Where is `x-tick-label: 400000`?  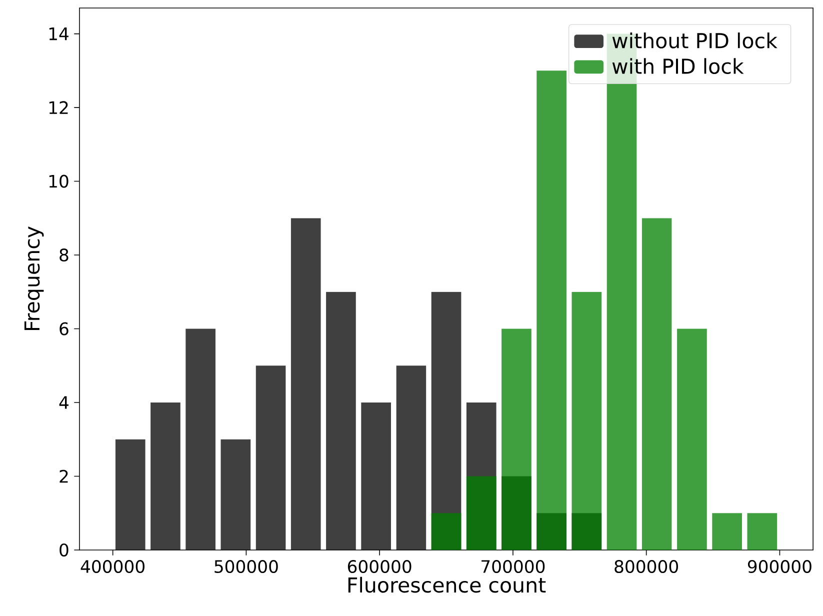 x-tick-label: 400000 is located at coordinates (112, 567).